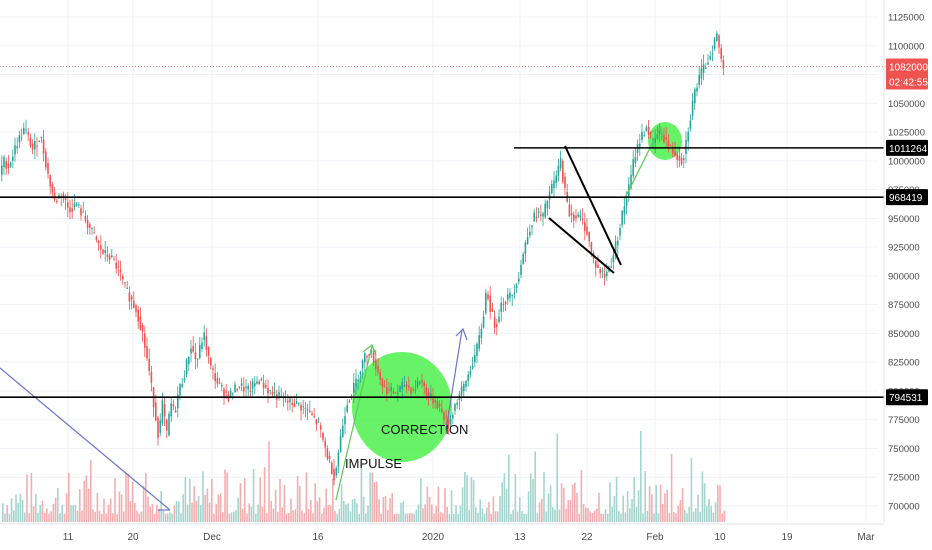 The width and height of the screenshot is (932, 550). Describe the element at coordinates (906, 18) in the screenshot. I see `price-tick-label: 1125000` at that location.